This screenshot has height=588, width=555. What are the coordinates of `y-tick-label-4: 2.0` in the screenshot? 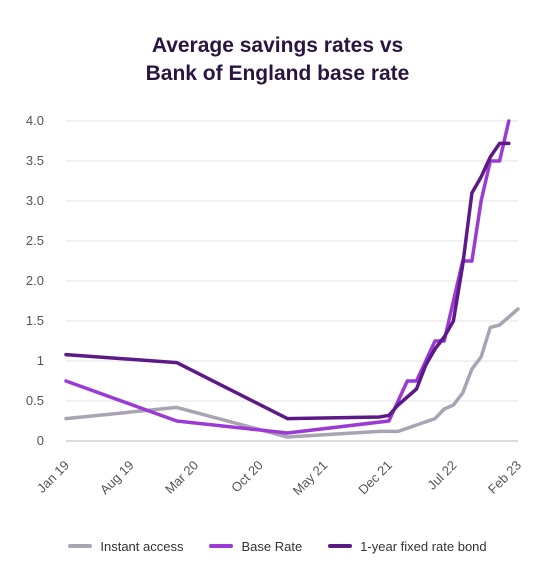 It's located at (35, 280).